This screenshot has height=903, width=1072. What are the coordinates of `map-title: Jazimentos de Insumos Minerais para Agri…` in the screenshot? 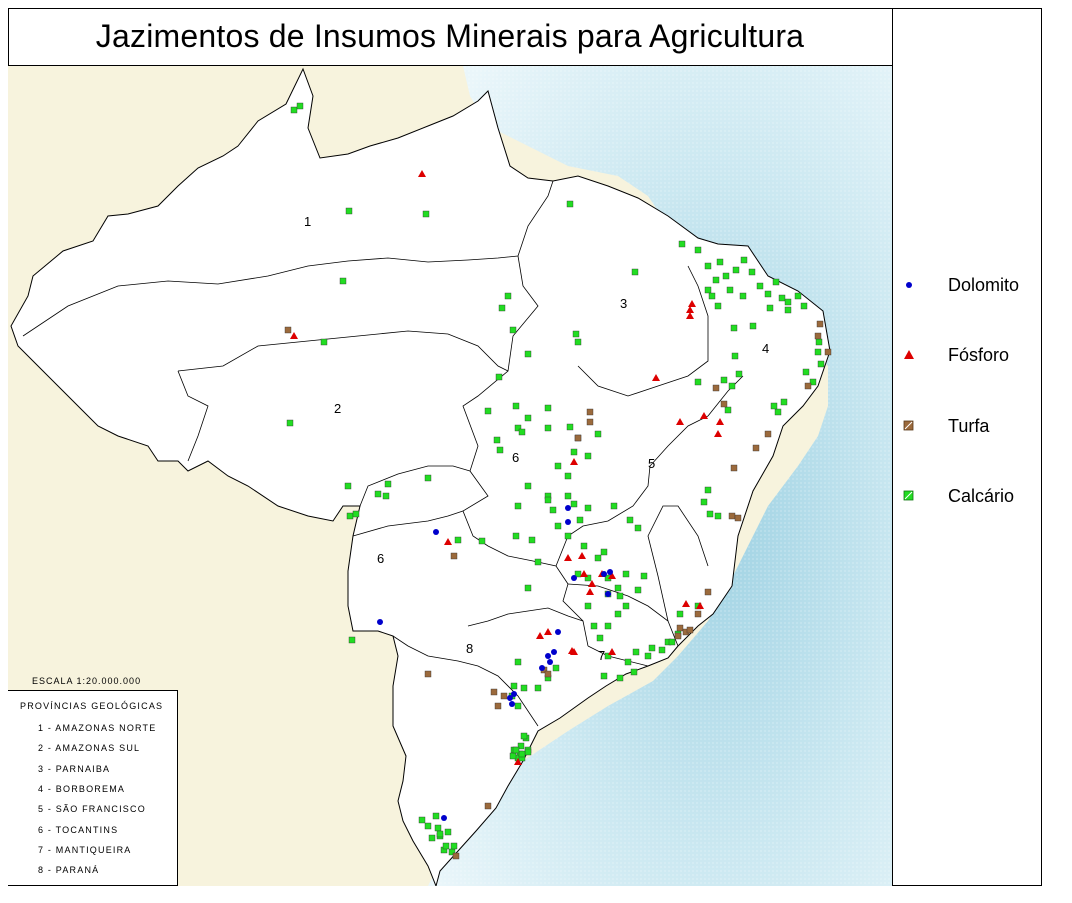 It's located at (450, 36).